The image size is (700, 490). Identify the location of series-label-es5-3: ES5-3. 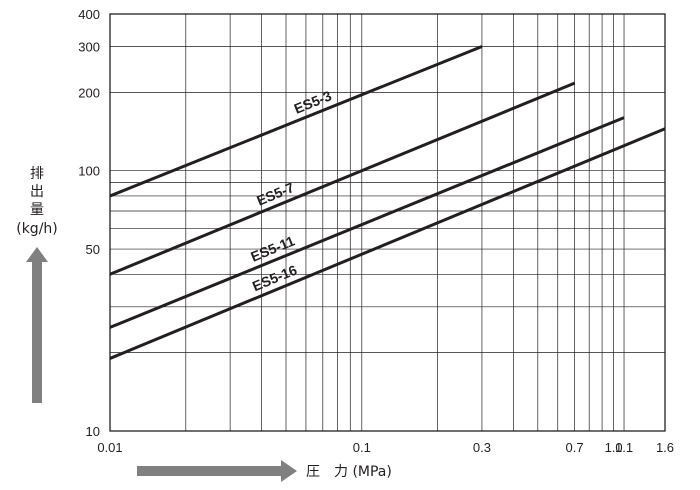
(313, 101).